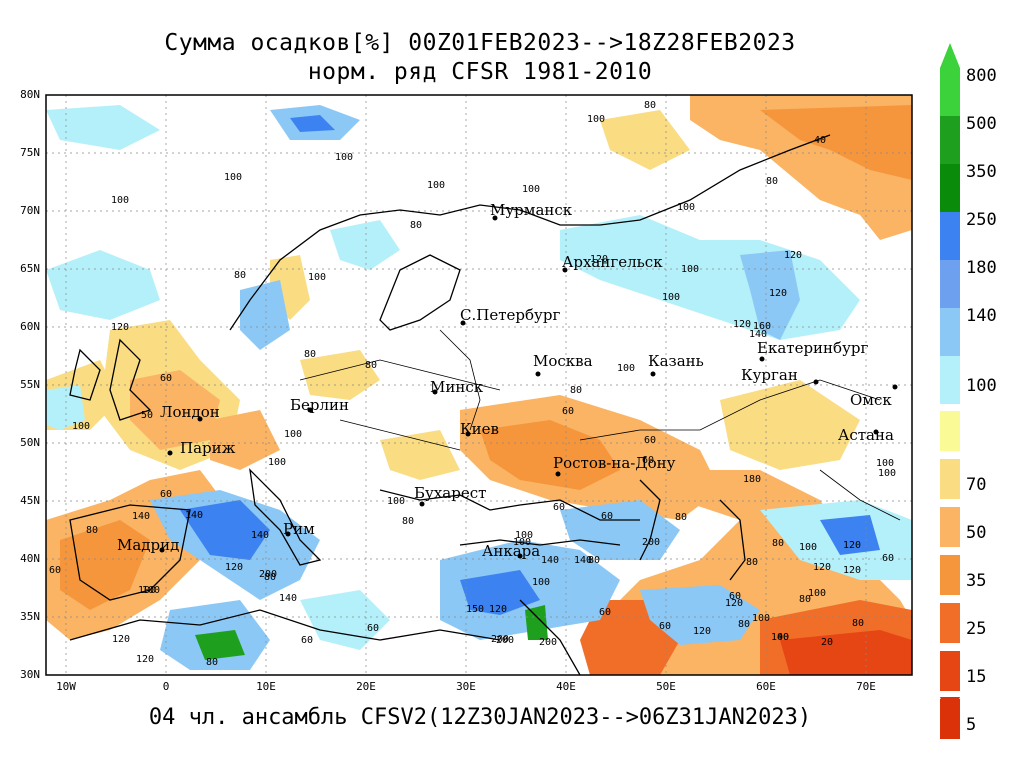 The image size is (1024, 768). I want to click on colorbar-label: 35, so click(976, 581).